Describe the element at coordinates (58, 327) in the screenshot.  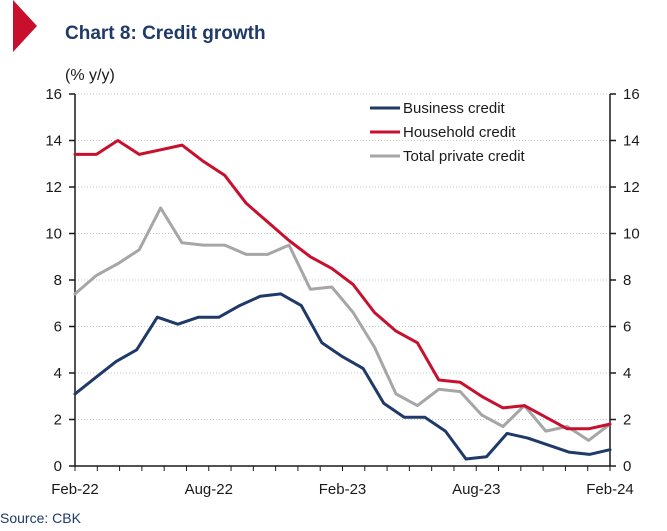
I see `y-tick-label-left: 6` at that location.